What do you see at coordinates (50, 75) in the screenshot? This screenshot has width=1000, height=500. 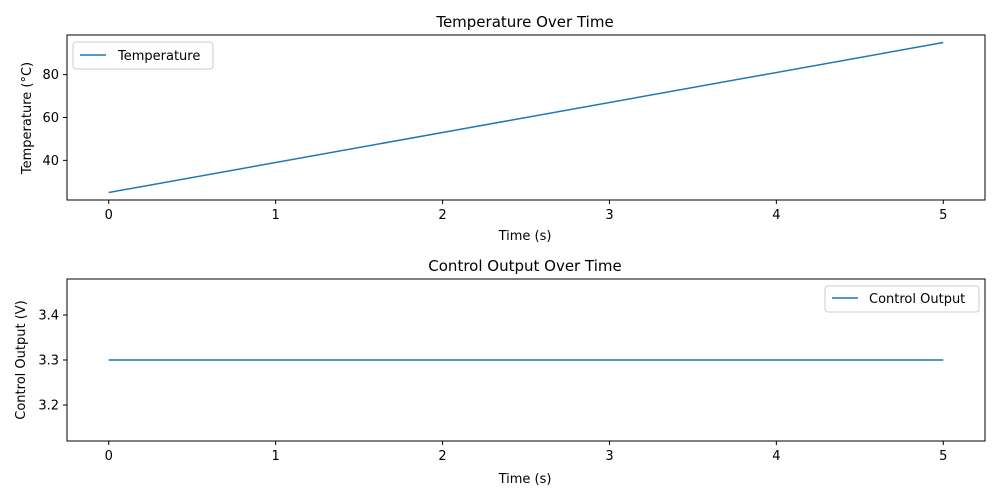 I see `temperature-y-tick-label: 80` at bounding box center [50, 75].